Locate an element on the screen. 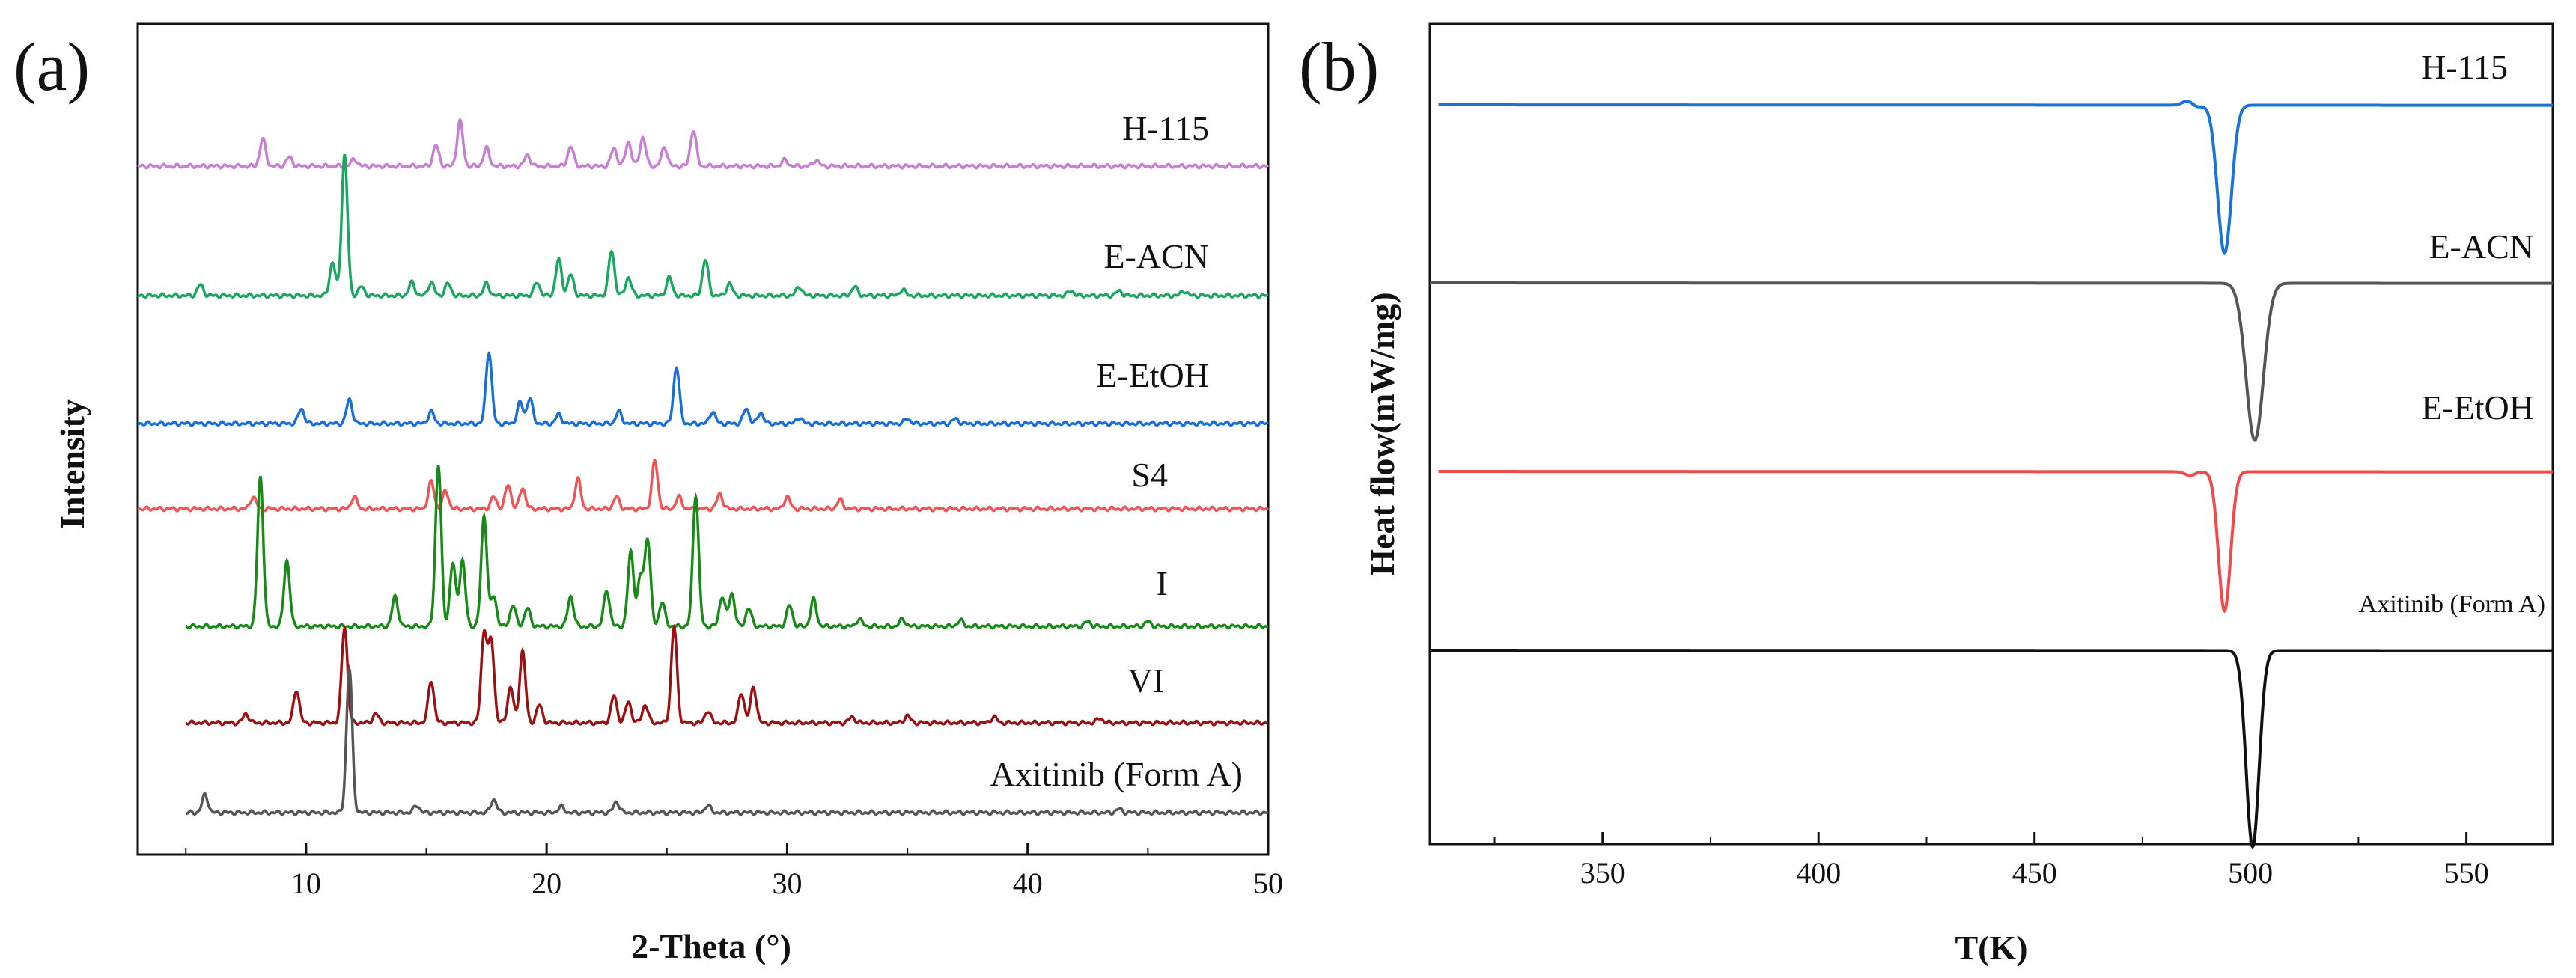 The image size is (2576, 978). xrd-x-tick-label: 50 is located at coordinates (1268, 883).